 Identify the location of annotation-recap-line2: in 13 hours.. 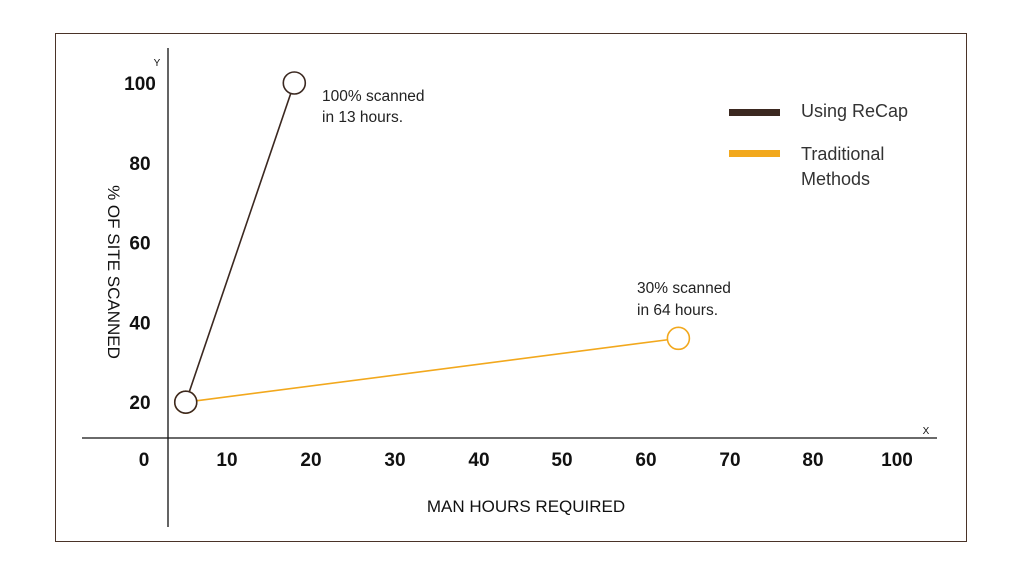
(362, 117).